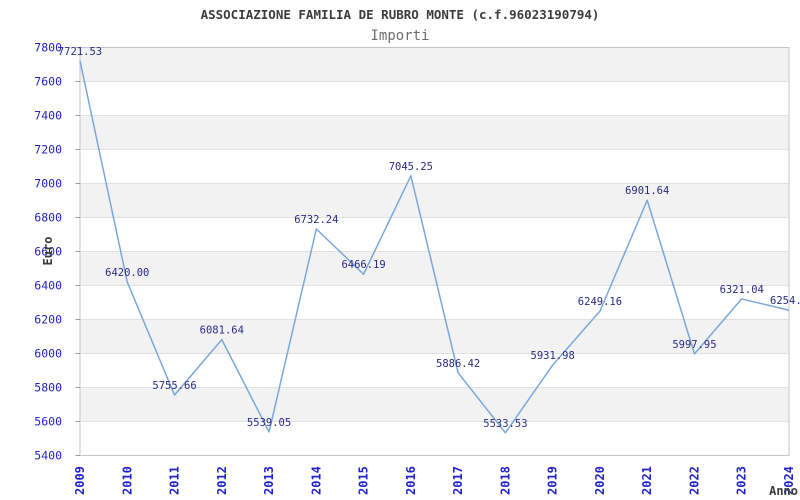 The height and width of the screenshot is (500, 800). Describe the element at coordinates (48, 82) in the screenshot. I see `y-tick-label: 7600` at that location.